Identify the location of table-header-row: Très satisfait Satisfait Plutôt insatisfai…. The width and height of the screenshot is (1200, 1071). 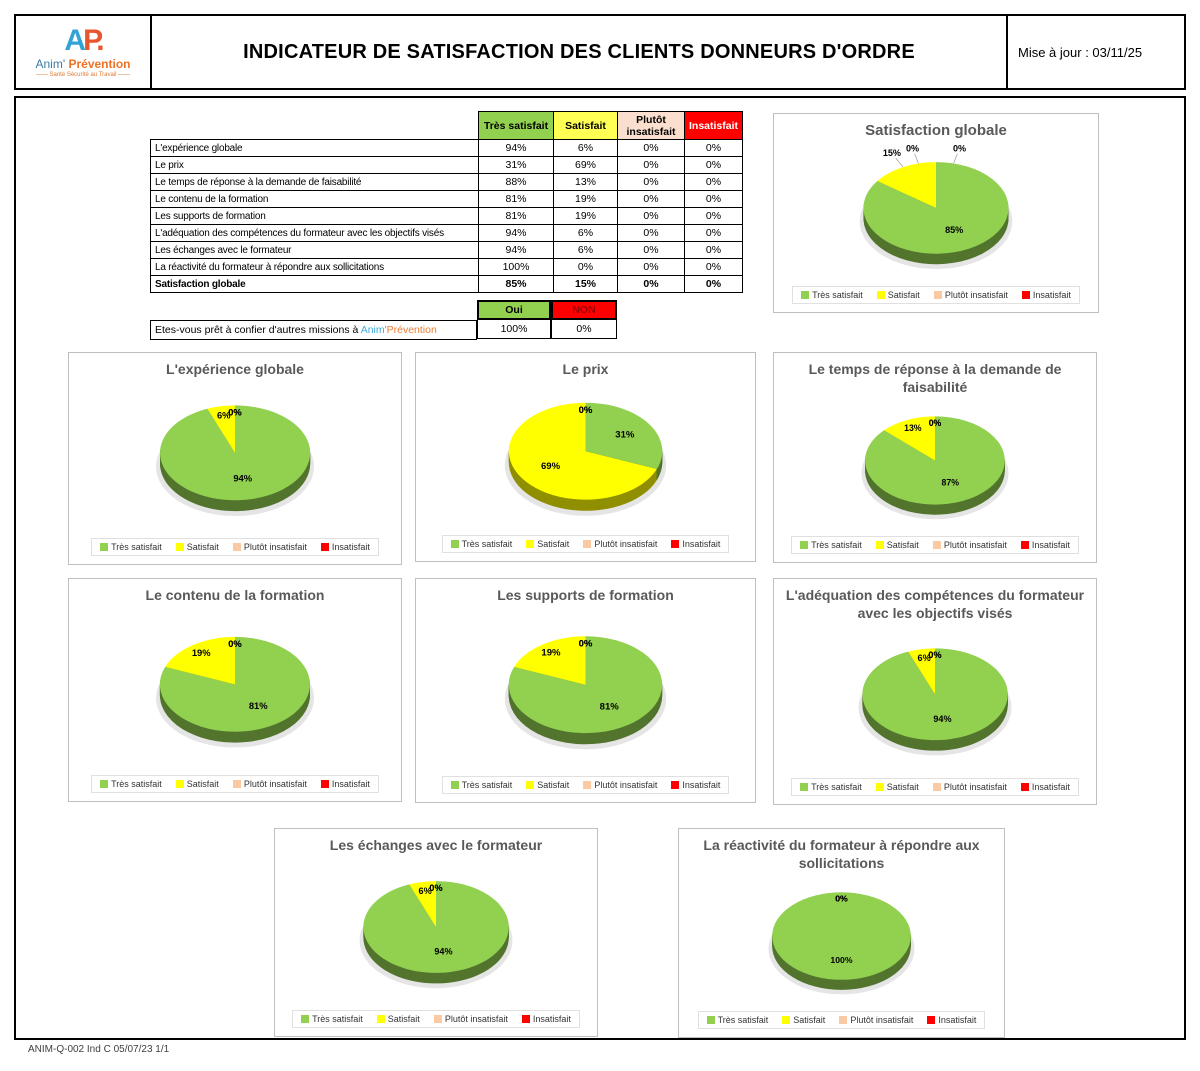
(447, 125).